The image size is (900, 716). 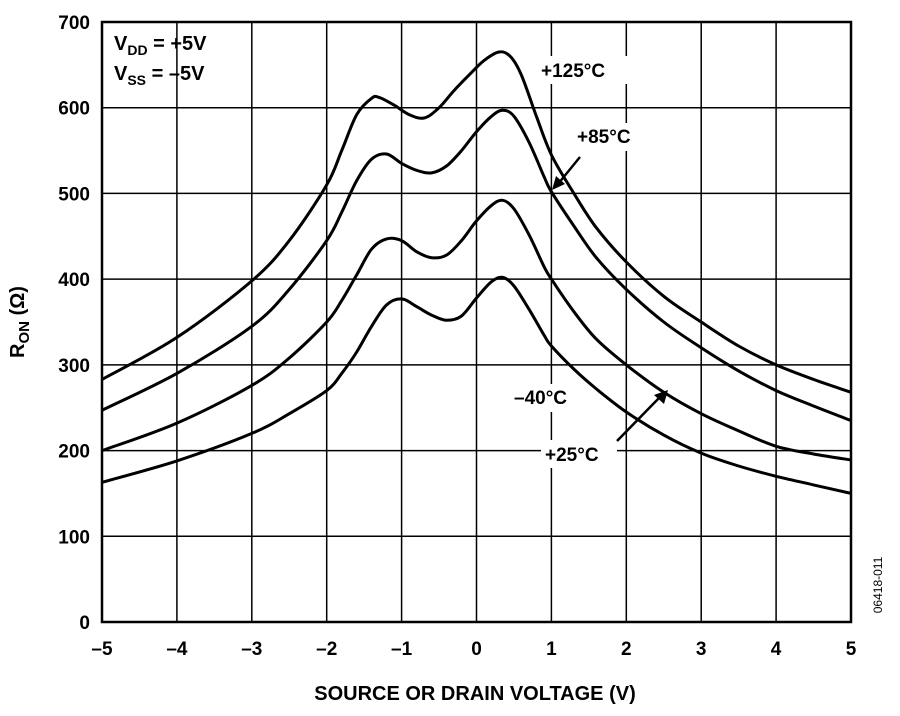 What do you see at coordinates (590, 262) in the screenshot?
I see `annotations: +125°C +85°C –40°C +25°C` at bounding box center [590, 262].